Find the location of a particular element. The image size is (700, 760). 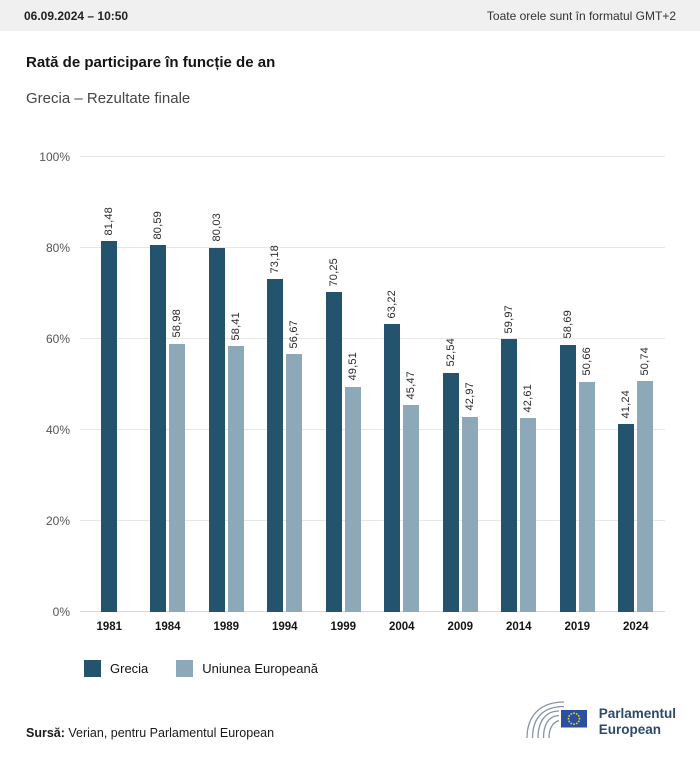

bar-group-1989: 80,03 58,41 1989 is located at coordinates (226, 395).